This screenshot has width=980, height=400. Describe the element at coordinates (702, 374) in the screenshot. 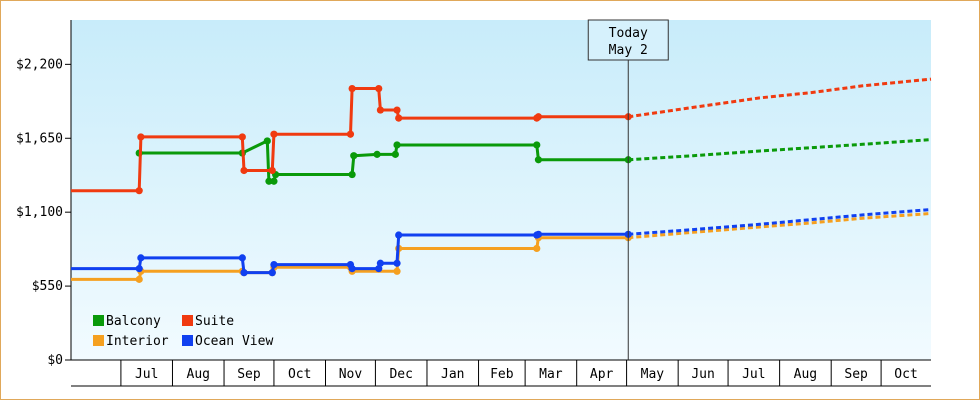

I see `x-month-label: Jun` at that location.